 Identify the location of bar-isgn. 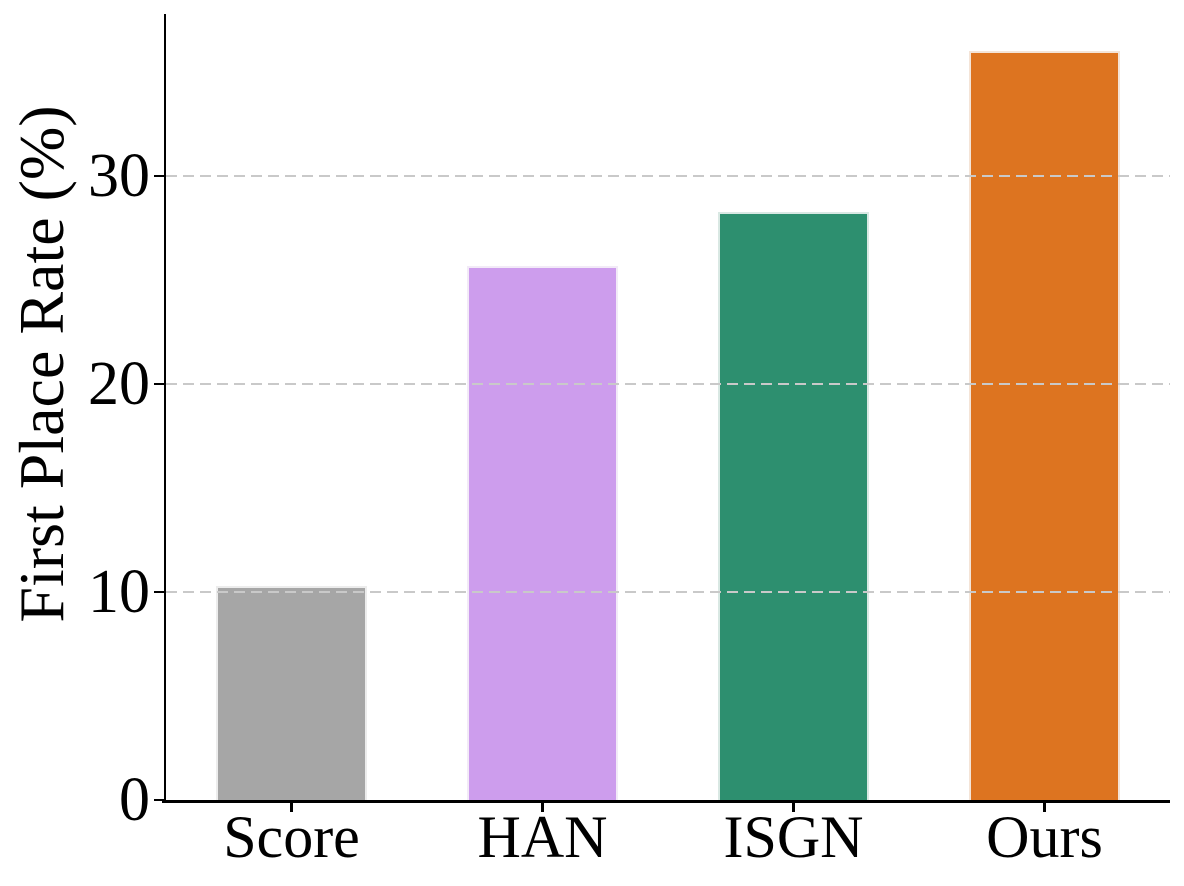
(793, 505).